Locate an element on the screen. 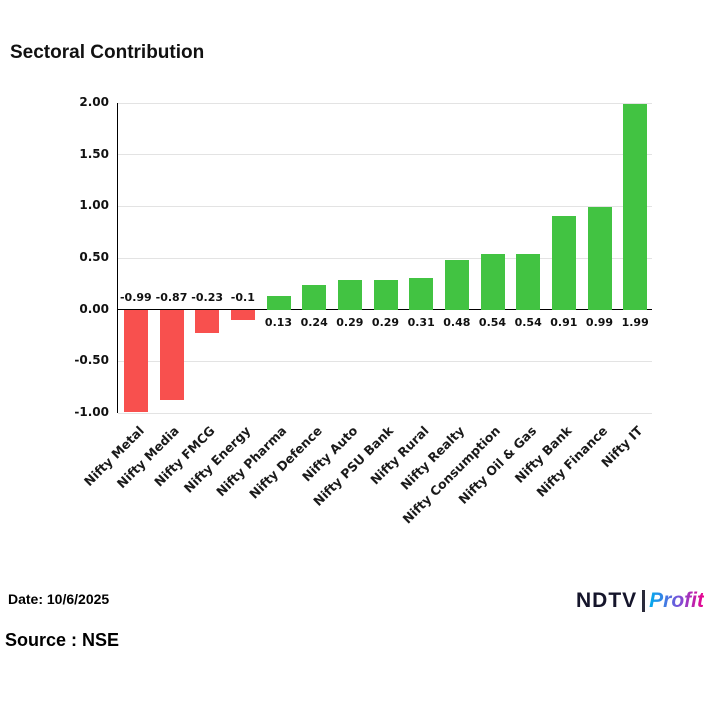 This screenshot has width=720, height=720. y-tick-label: 0.50 is located at coordinates (94, 257).